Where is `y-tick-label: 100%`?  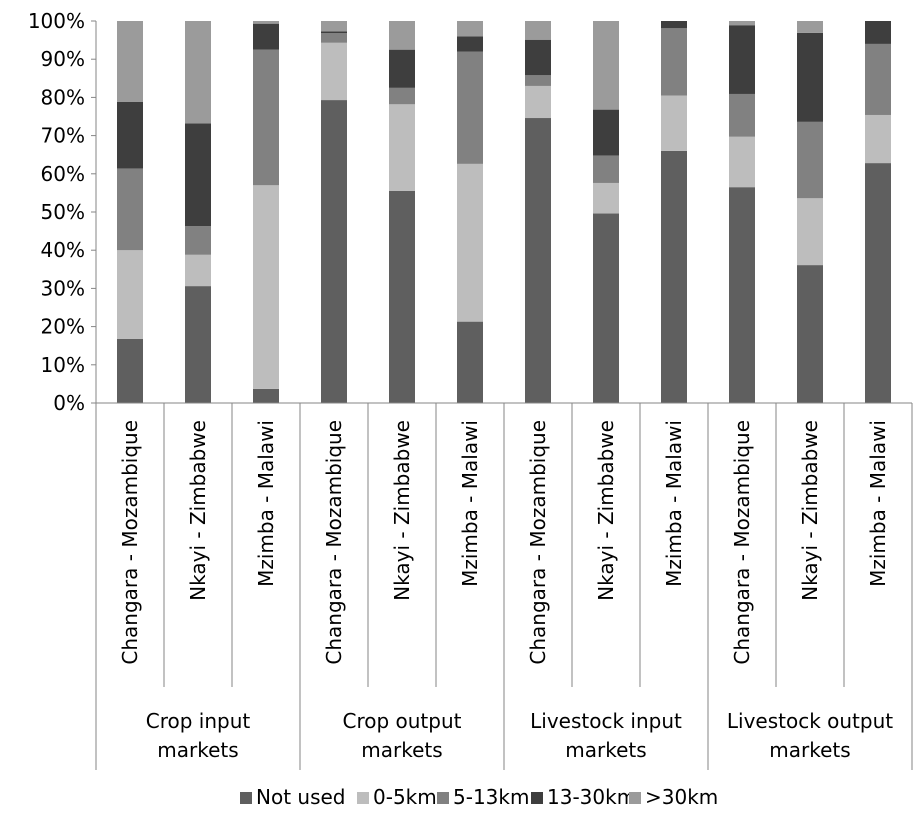
y-tick-label: 100% is located at coordinates (56, 21).